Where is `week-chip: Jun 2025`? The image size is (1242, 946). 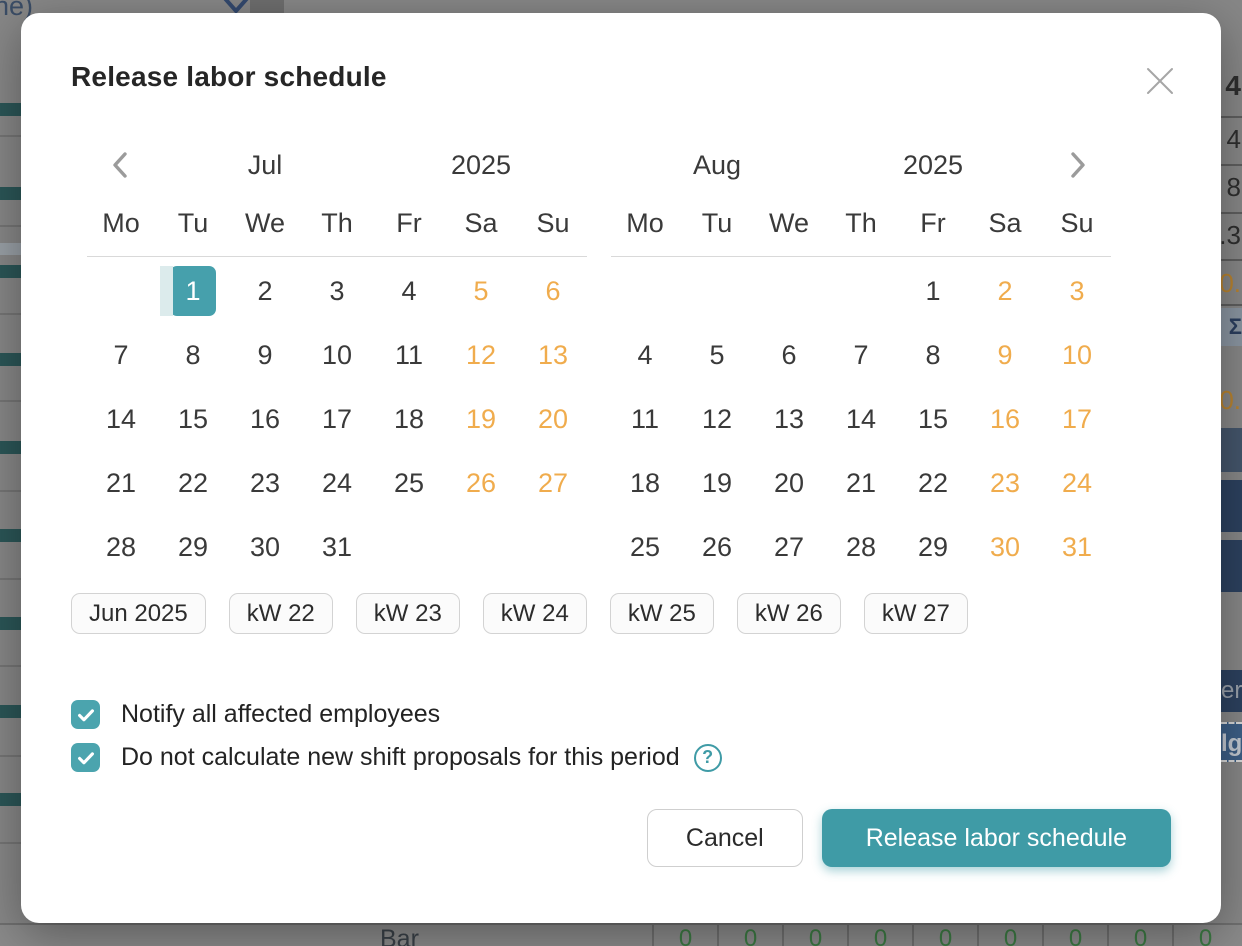
week-chip: Jun 2025 is located at coordinates (138, 613).